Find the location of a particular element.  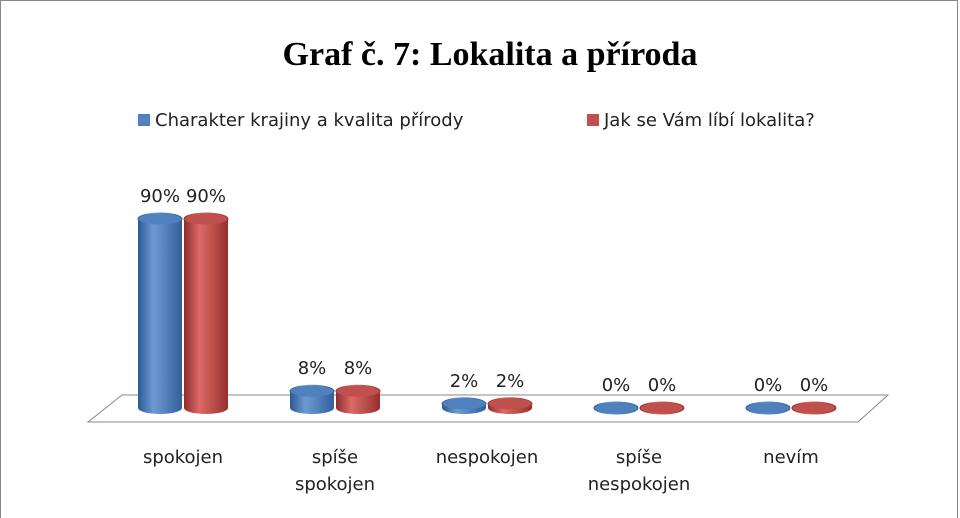

x-tick-label: spokojen is located at coordinates (183, 457).